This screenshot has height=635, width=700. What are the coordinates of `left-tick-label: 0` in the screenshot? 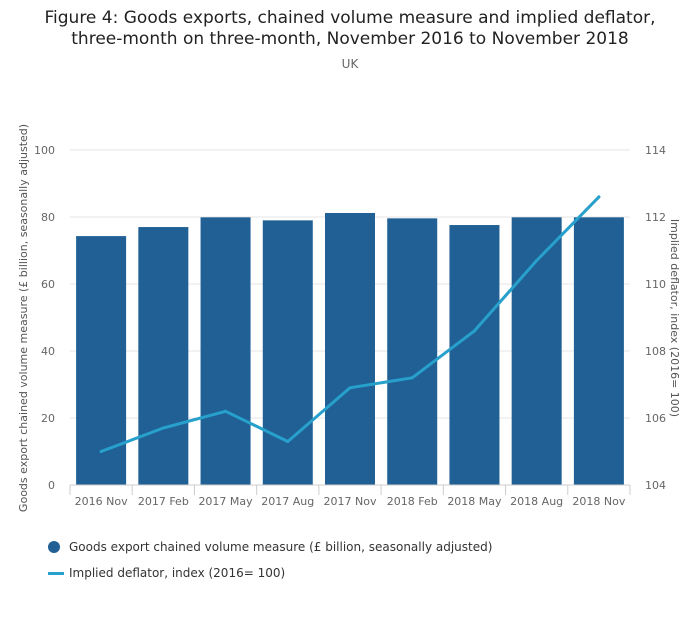 It's located at (51, 485).